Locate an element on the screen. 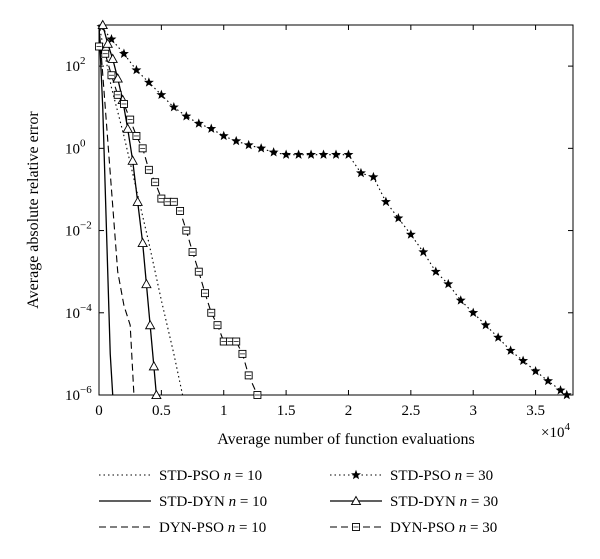  x-tick-label: 2.5 is located at coordinates (410, 411).